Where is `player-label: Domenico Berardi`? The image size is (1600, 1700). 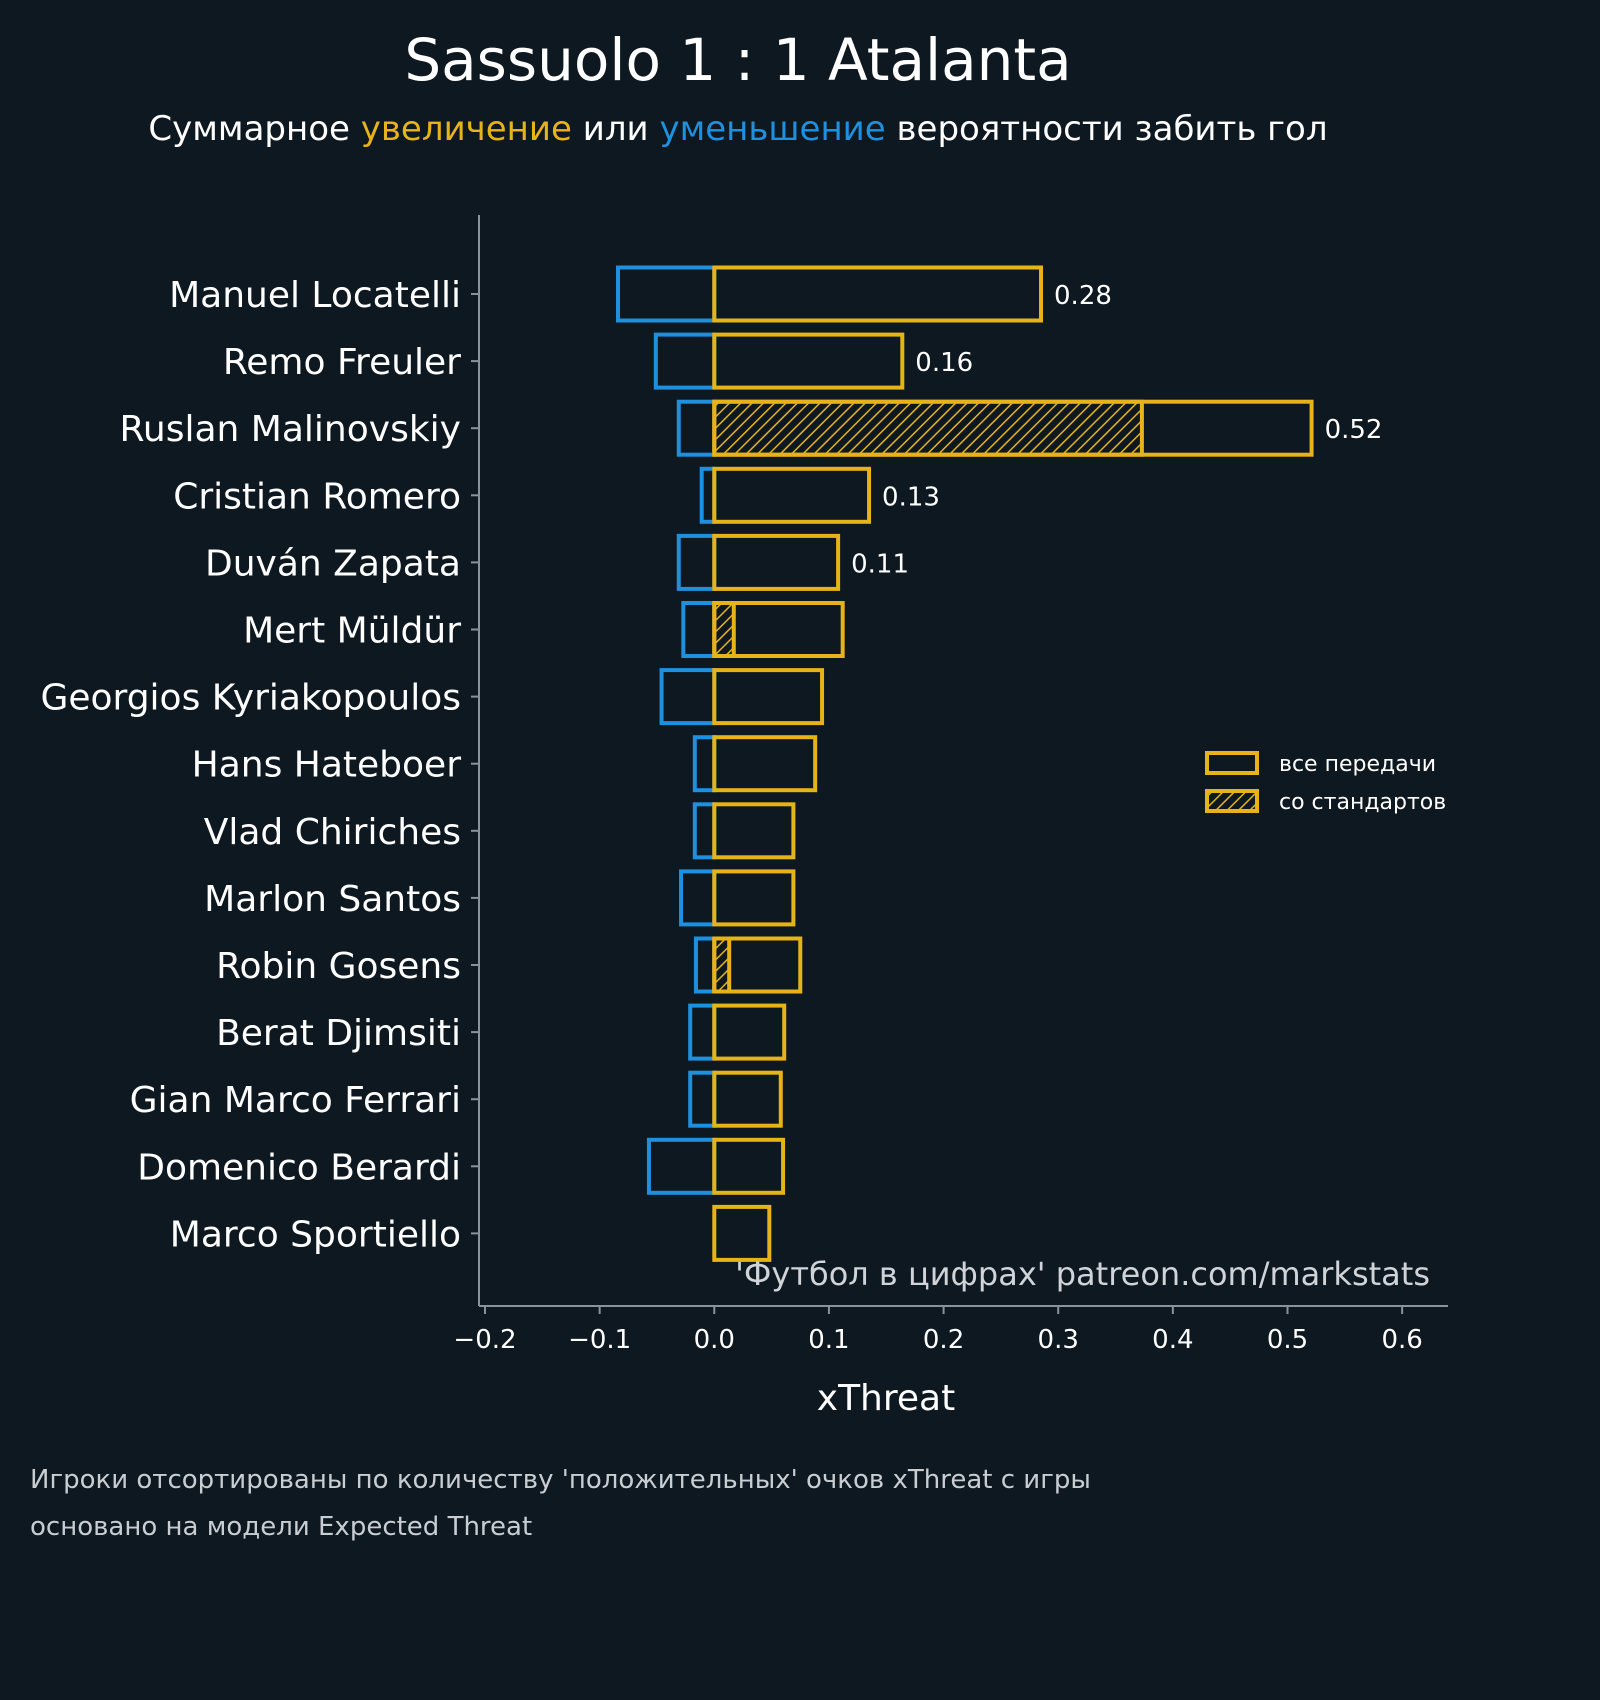
player-label: Domenico Berardi is located at coordinates (299, 1167).